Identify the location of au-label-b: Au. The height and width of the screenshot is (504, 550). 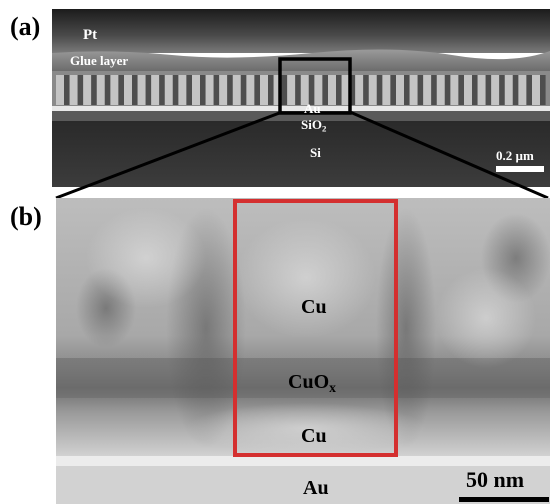
(316, 488).